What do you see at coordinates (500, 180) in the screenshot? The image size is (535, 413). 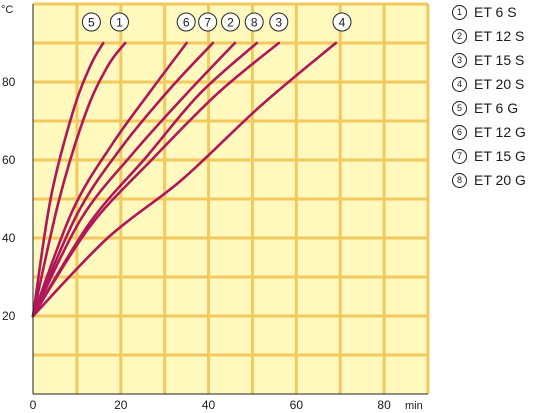 I see `legend-label: ET 20 G` at bounding box center [500, 180].